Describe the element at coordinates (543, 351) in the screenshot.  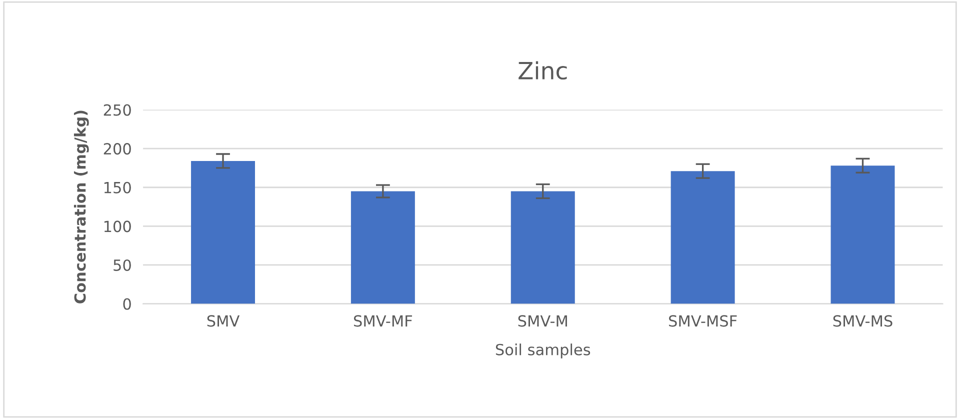
I see `x-axis-title: Soil samples` at that location.